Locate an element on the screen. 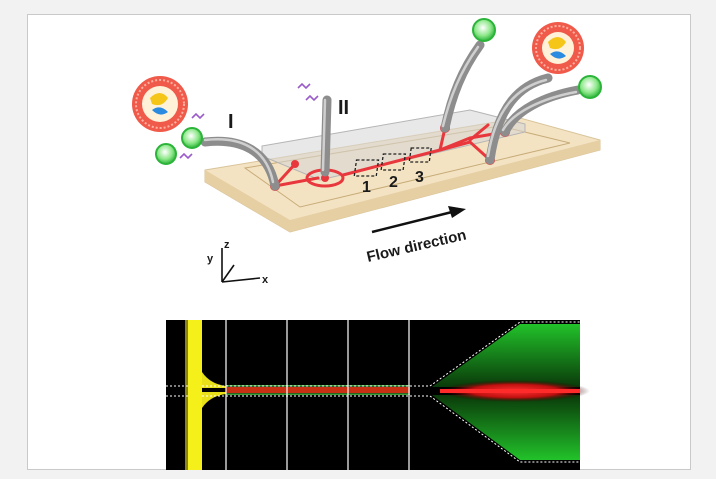  axis-z-label: z is located at coordinates (227, 245).